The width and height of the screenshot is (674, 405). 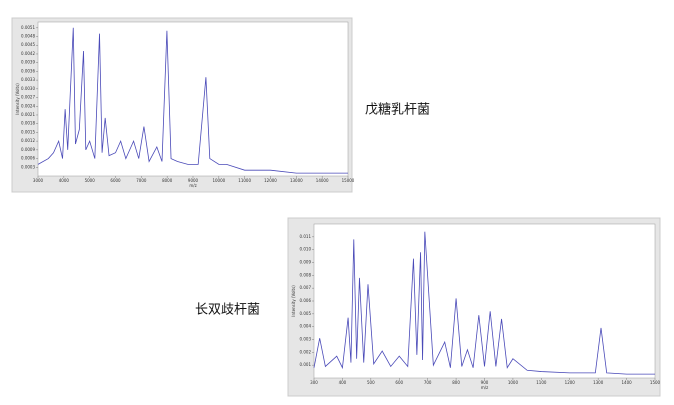 What do you see at coordinates (296, 180) in the screenshot?
I see `x-tick-label: 13000` at bounding box center [296, 180].